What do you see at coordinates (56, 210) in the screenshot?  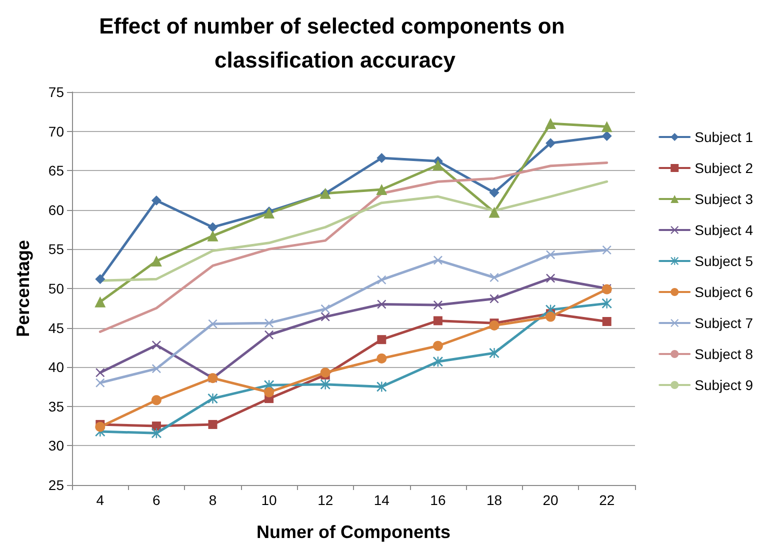 I see `y-tick-label: 60` at bounding box center [56, 210].